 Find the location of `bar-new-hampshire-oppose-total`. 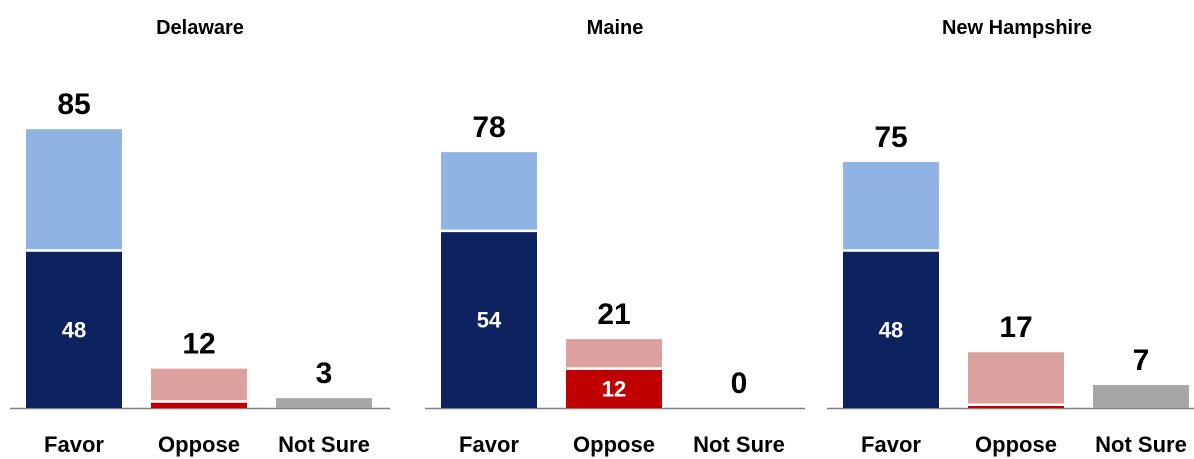

bar-new-hampshire-oppose-total is located at coordinates (1016, 380).